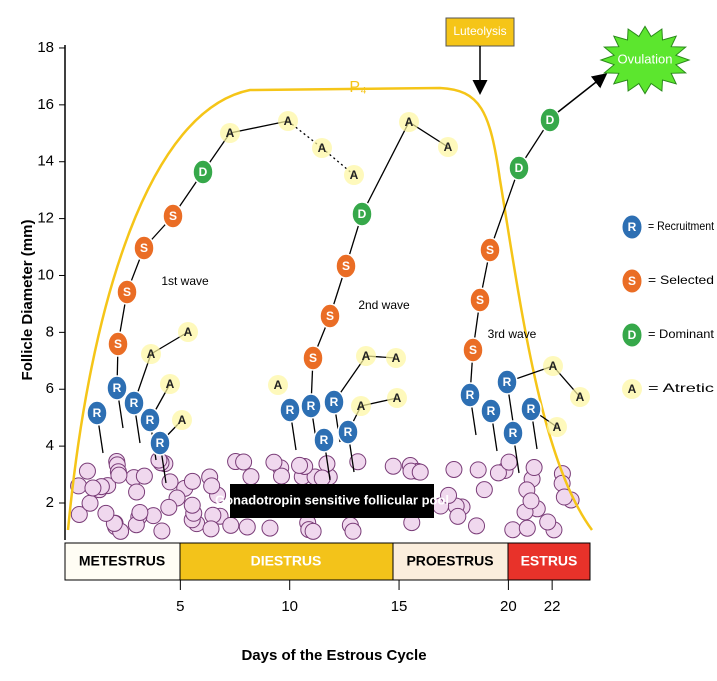 The image size is (717, 681). What do you see at coordinates (582, 93) in the screenshot?
I see `arrow` at bounding box center [582, 93].